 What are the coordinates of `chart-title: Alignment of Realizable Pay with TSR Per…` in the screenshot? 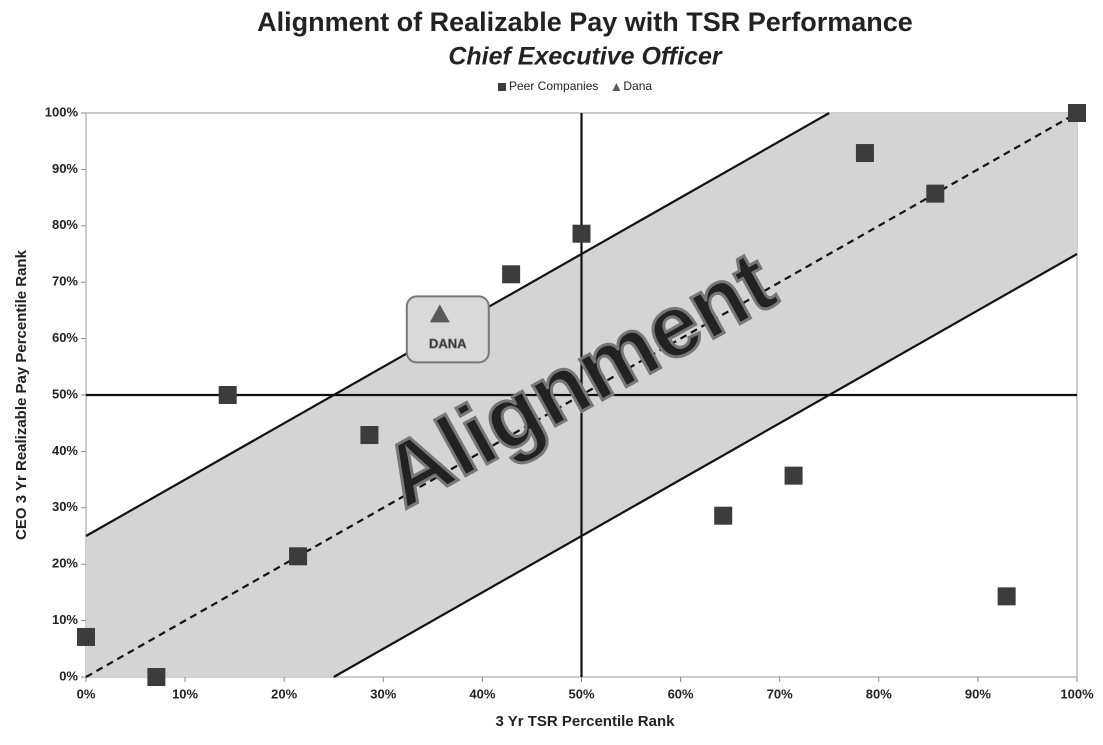 It's located at (585, 22).